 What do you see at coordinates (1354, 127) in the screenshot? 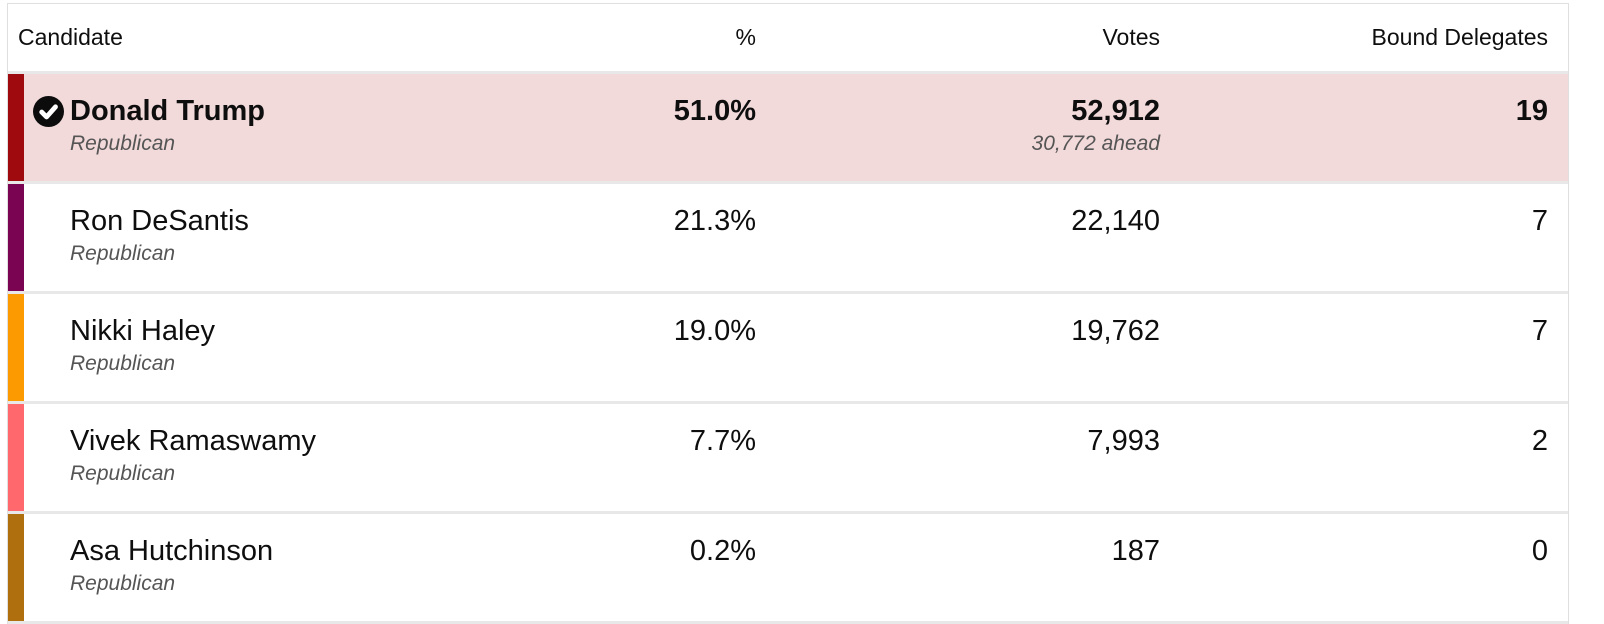
I see `delegates-cell: 19` at bounding box center [1354, 127].